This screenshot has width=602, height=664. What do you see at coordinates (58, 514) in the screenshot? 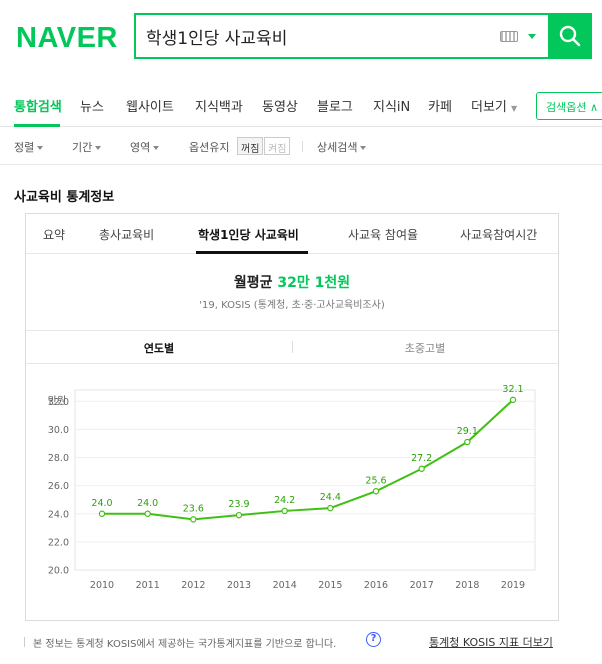
I see `y-tick-label: 24.0` at bounding box center [58, 514].